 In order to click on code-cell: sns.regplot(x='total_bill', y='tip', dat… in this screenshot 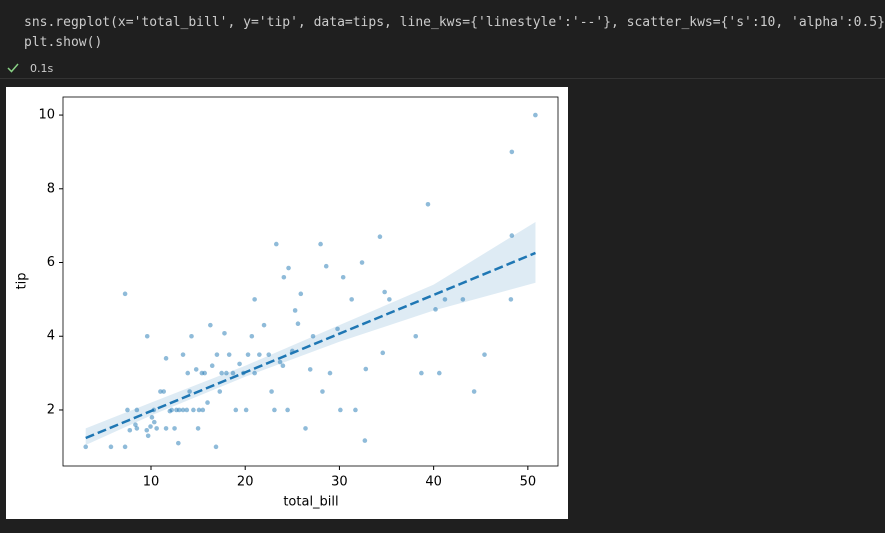, I will do `click(442, 30)`.